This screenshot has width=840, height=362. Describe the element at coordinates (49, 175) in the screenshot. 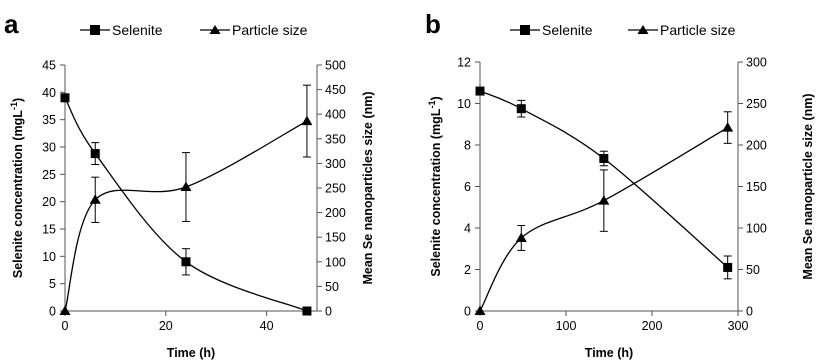

I see `y-tick-label: 25` at that location.